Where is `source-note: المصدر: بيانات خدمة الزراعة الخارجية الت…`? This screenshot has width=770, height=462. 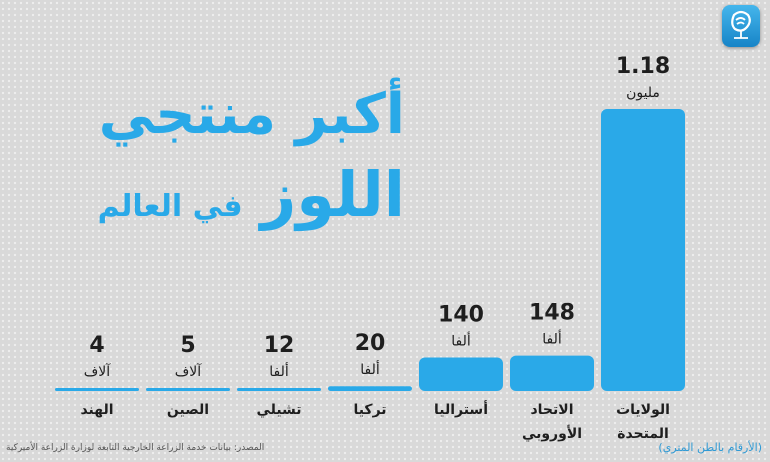
source-note: المصدر: بيانات خدمة الزراعة الخارجية الت… is located at coordinates (135, 448).